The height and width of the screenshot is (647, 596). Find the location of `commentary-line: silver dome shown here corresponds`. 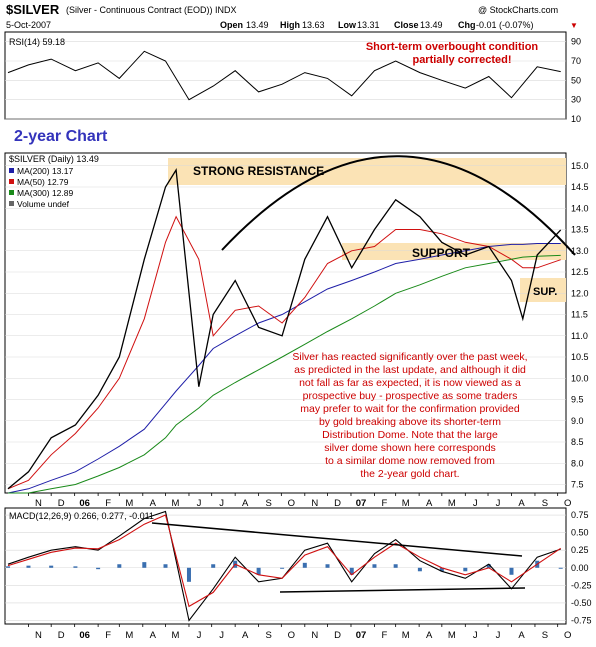

commentary-line: silver dome shown here corresponds is located at coordinates (410, 448).